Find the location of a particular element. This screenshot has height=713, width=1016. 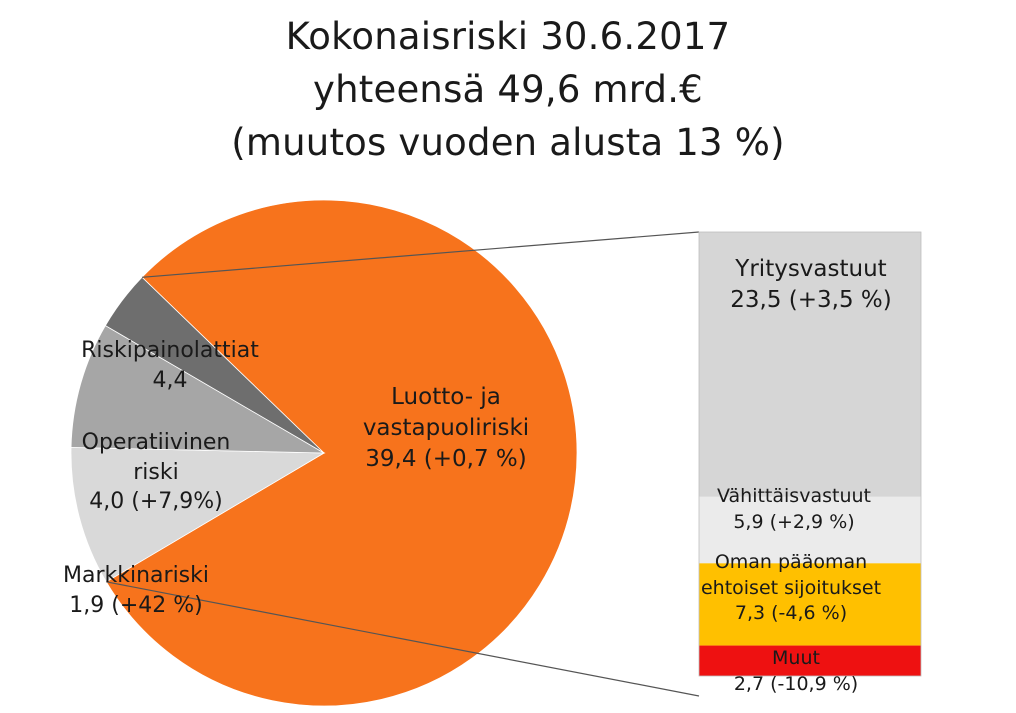

pie-slice-markkinariski is located at coordinates (214, 365).